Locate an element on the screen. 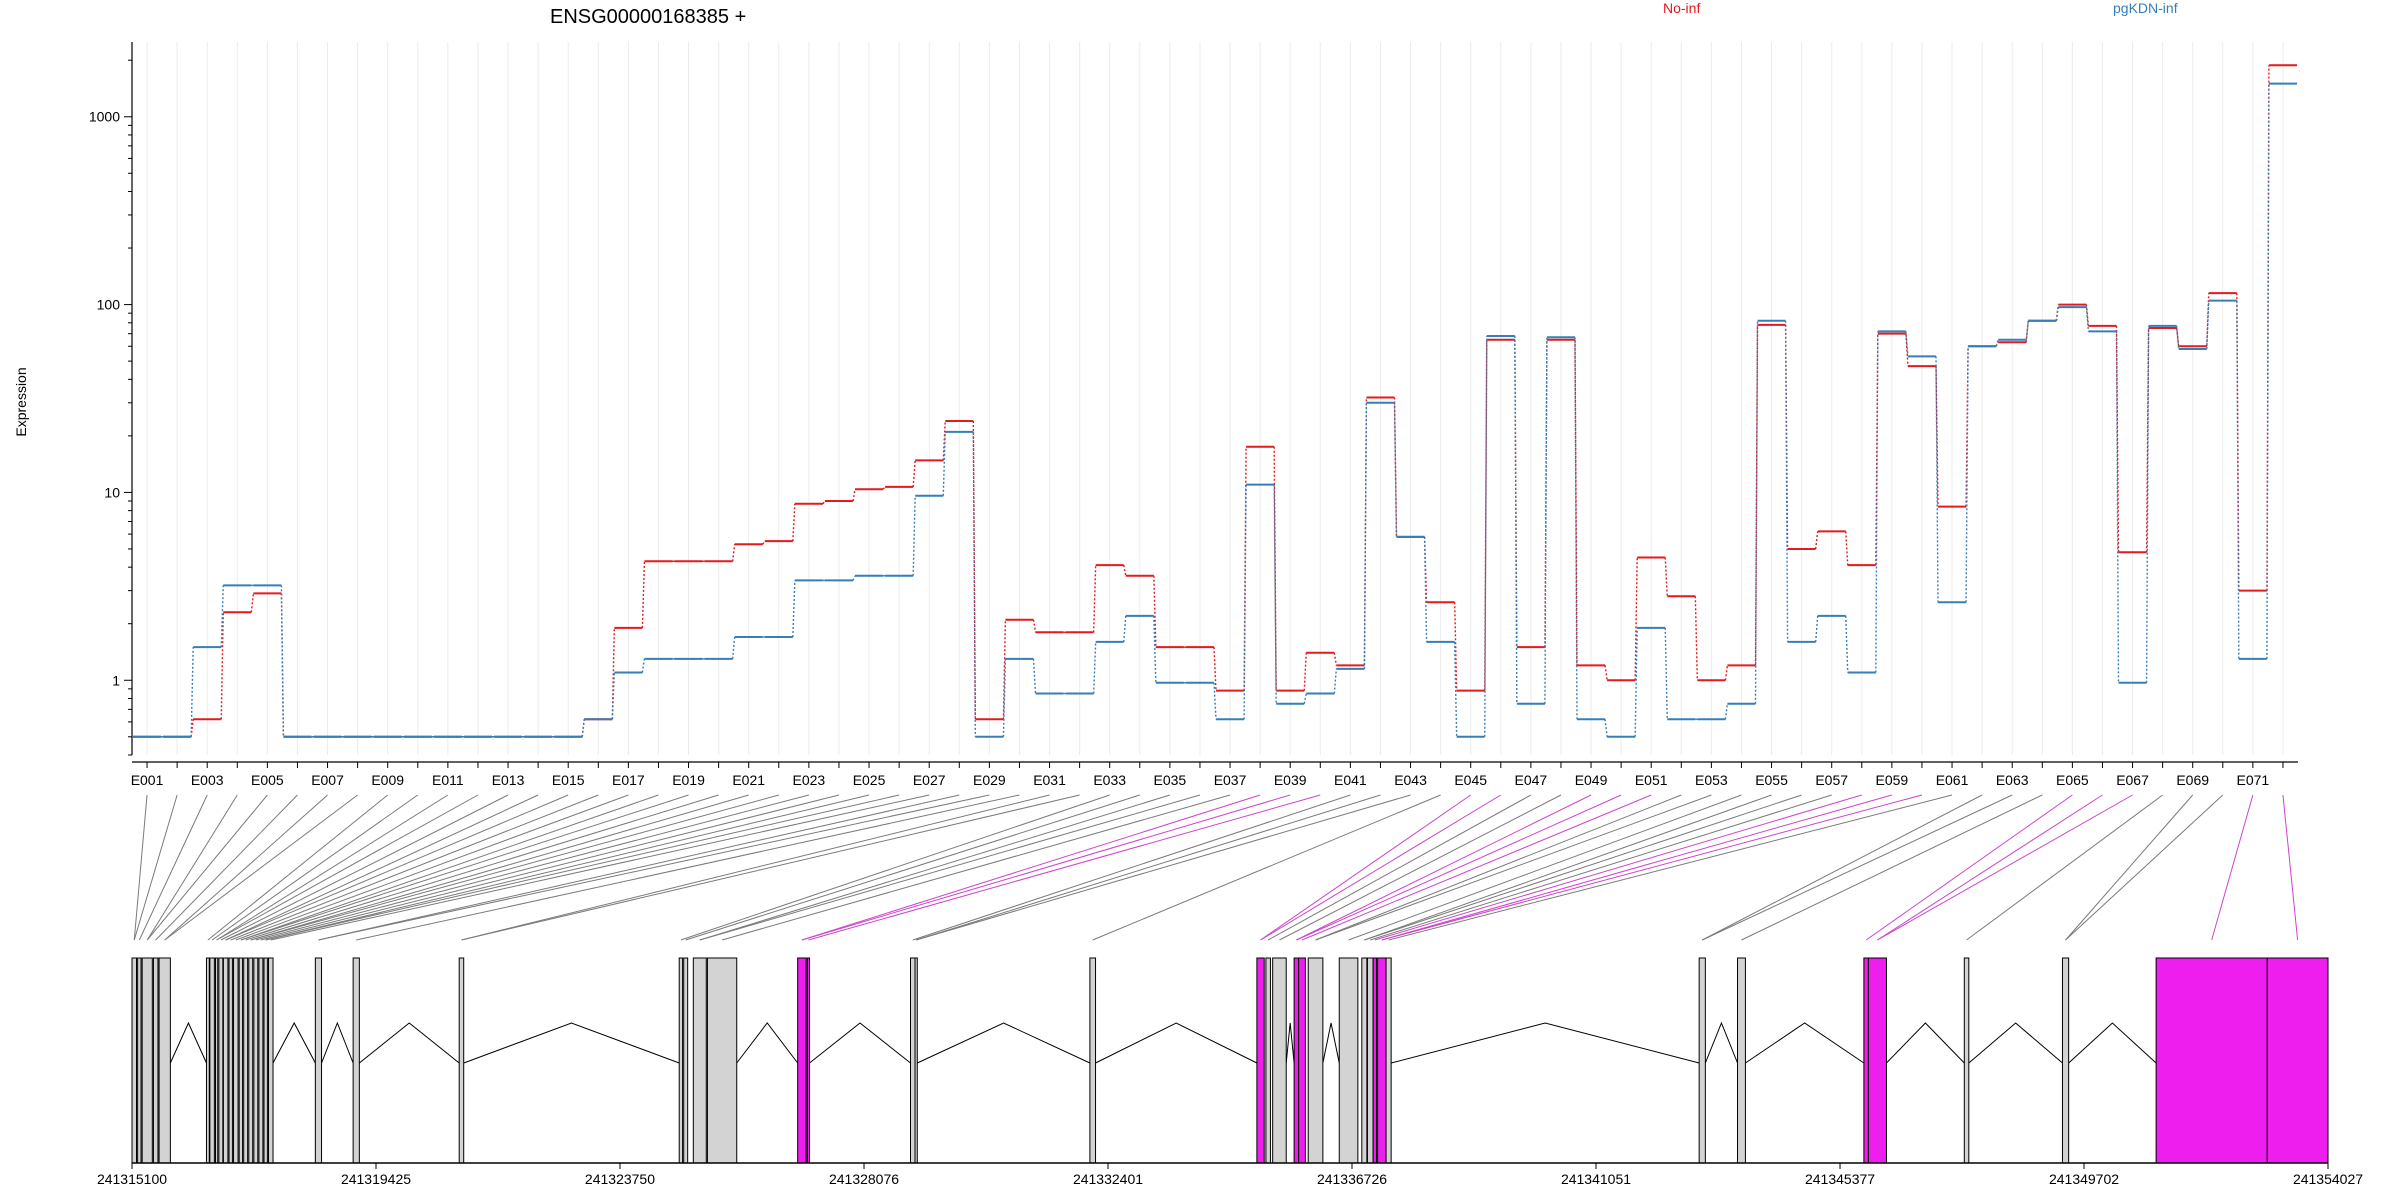 The width and height of the screenshot is (2400, 1200). x-tick-label: E049 is located at coordinates (1591, 780).